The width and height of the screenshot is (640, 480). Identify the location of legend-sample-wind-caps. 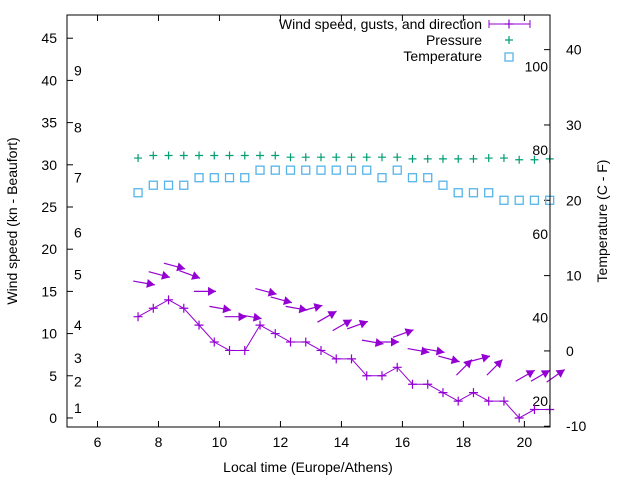
(509, 24).